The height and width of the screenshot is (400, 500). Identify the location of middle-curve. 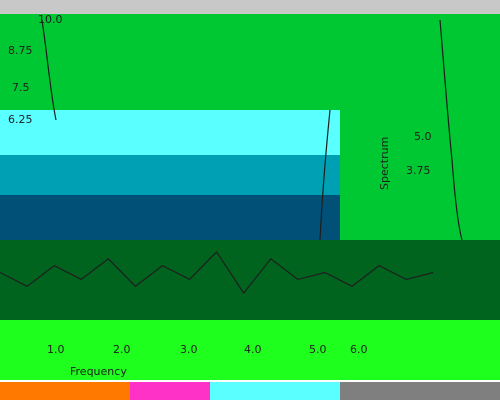
(325, 175).